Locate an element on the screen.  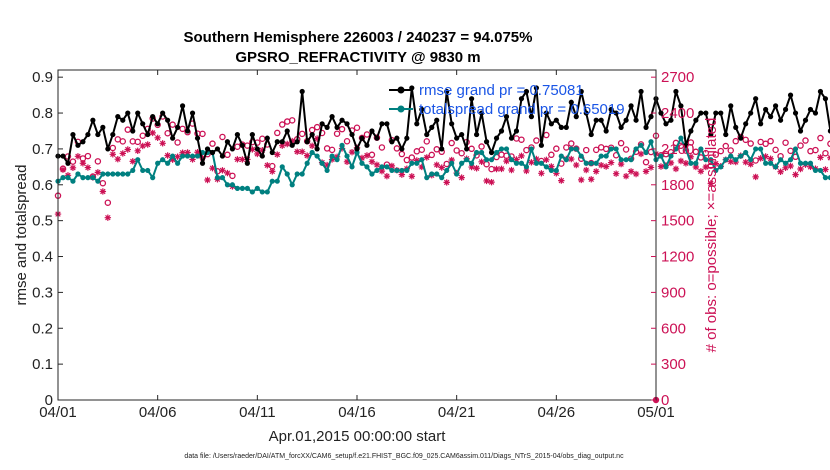
y-tick-label: 0.6 is located at coordinates (42, 185).